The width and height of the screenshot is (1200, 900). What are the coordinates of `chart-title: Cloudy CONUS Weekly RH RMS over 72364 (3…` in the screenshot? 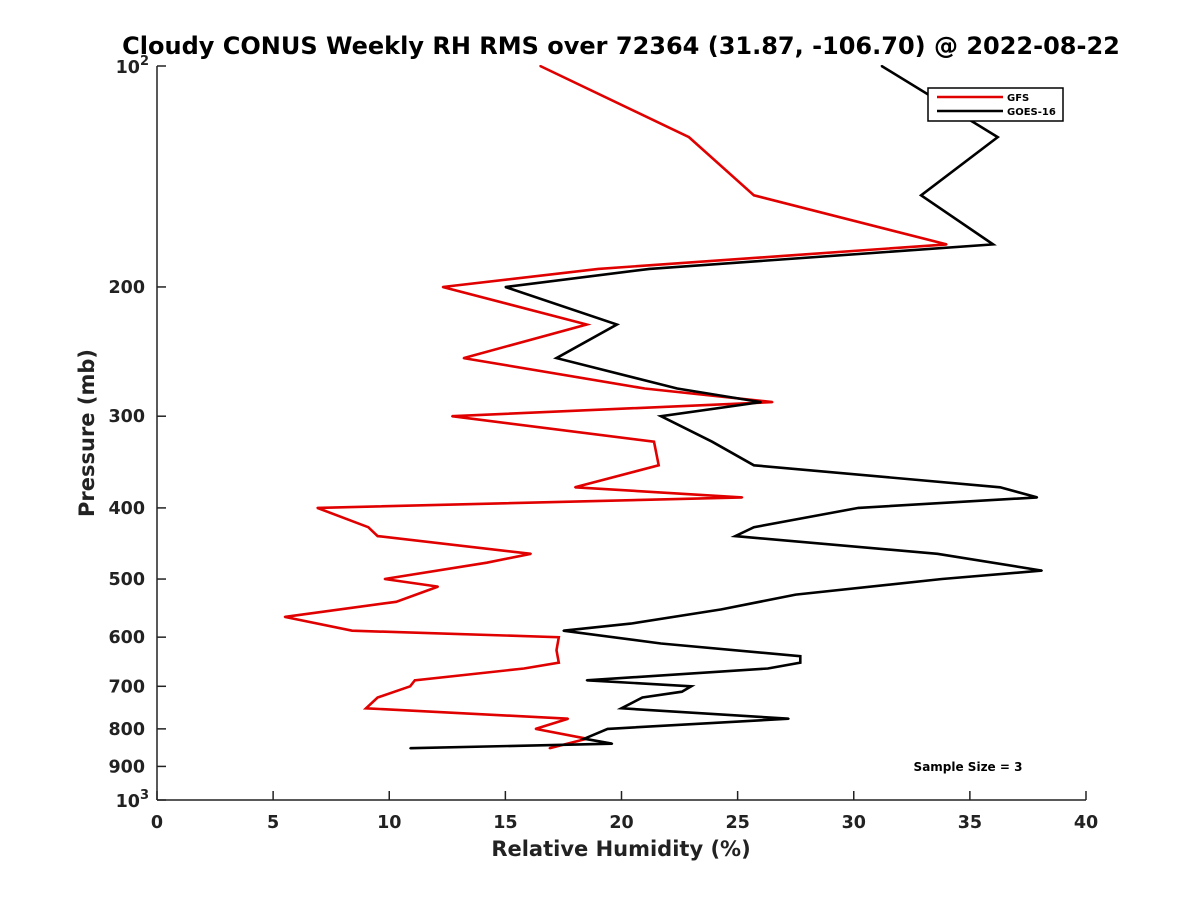 It's located at (621, 46).